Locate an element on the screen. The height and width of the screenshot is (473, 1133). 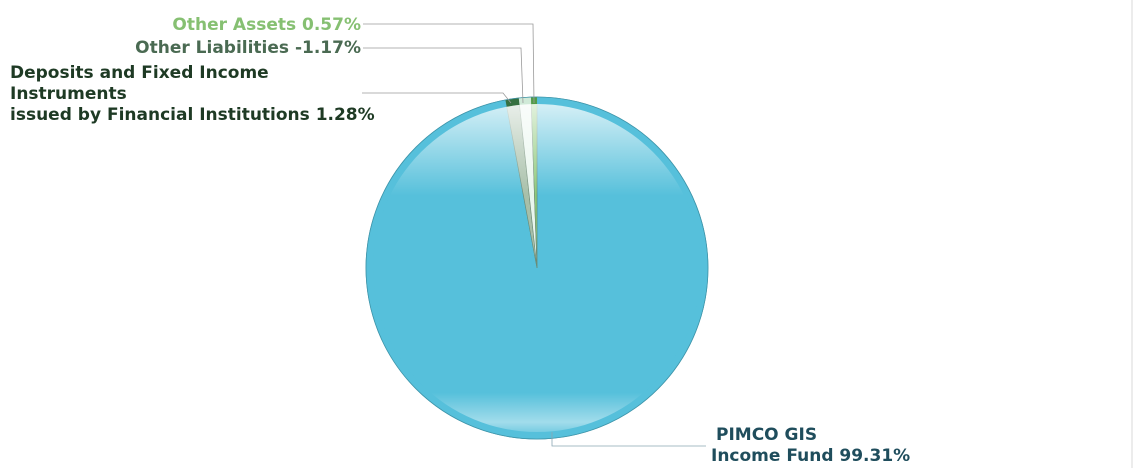
slice-label-0: PIMCO GIS Income Fund 99.31% is located at coordinates (810, 445).